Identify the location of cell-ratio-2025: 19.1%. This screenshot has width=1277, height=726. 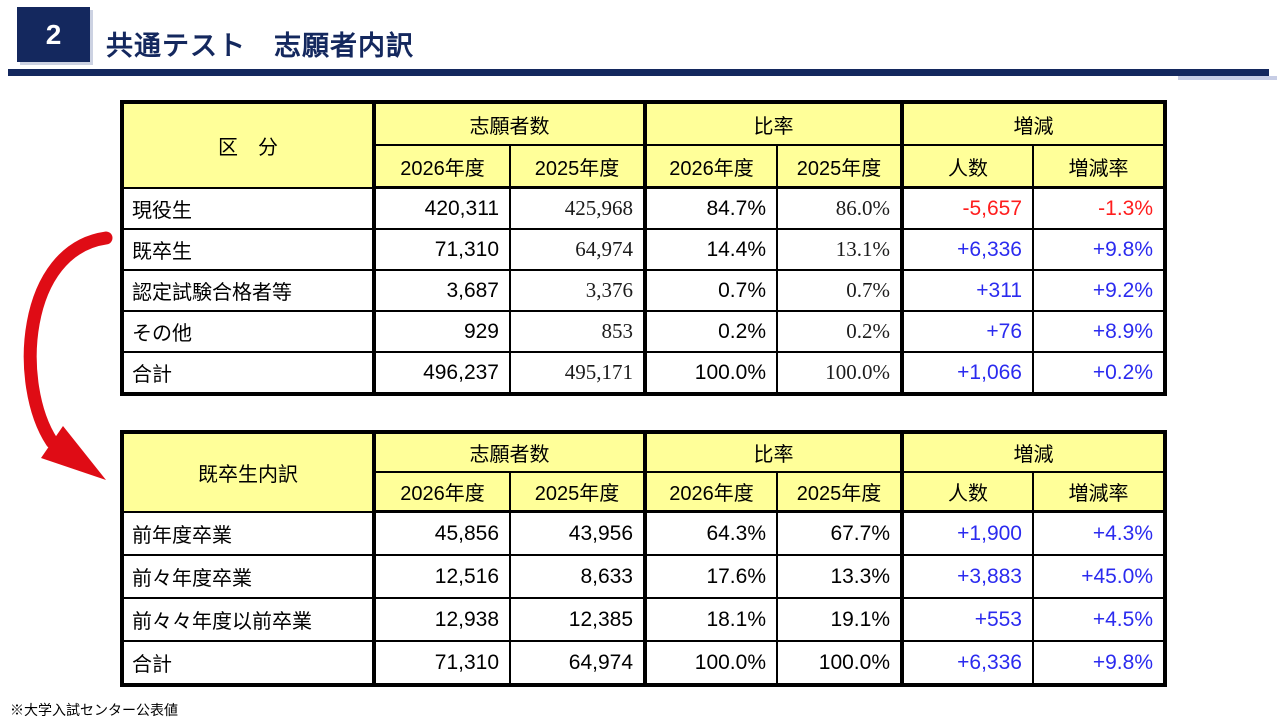
(839, 619).